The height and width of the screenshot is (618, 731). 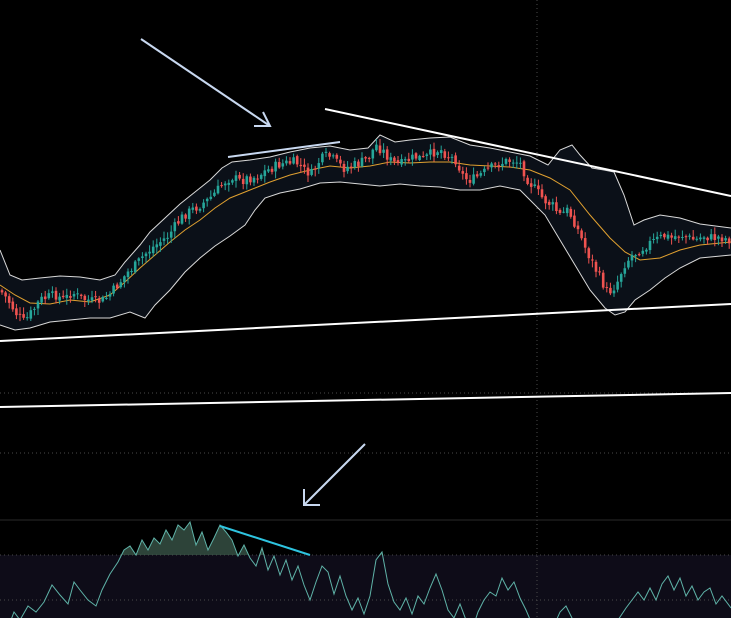 I want to click on trendline-support, so click(x=365, y=322).